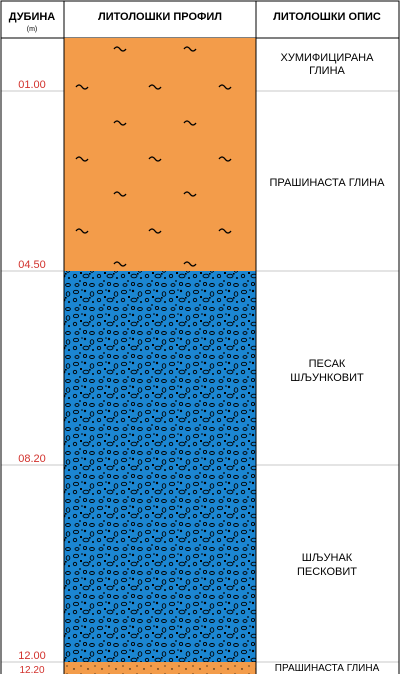 The height and width of the screenshot is (674, 400). I want to click on layer-description-line: ШЉУНКОВИТ, so click(327, 378).